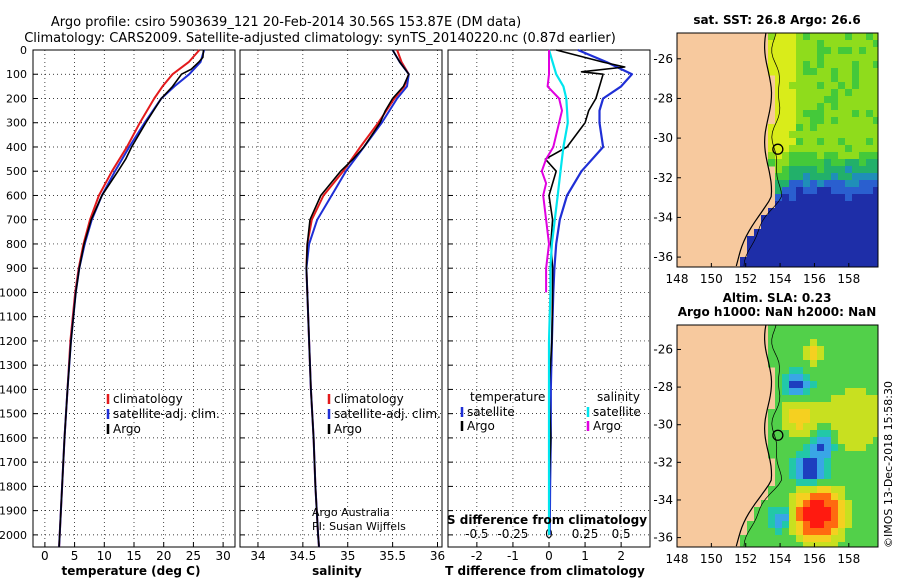 This screenshot has height=580, width=900. I want to click on map-x-tick-label: 152, so click(745, 559).